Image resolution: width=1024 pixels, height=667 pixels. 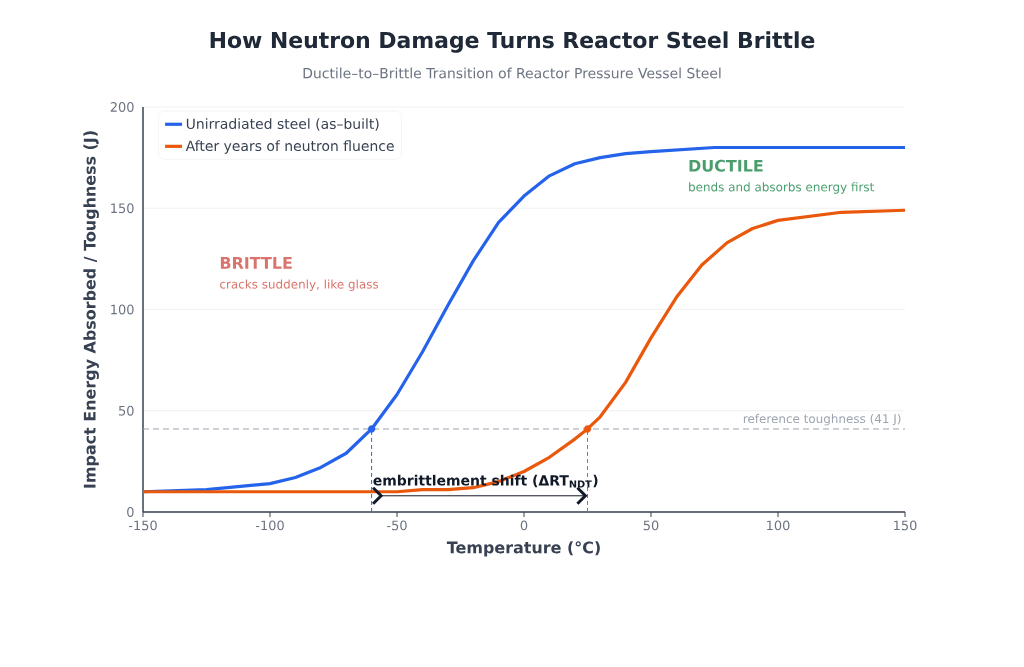 I want to click on x-tick-label: 50, so click(x=651, y=525).